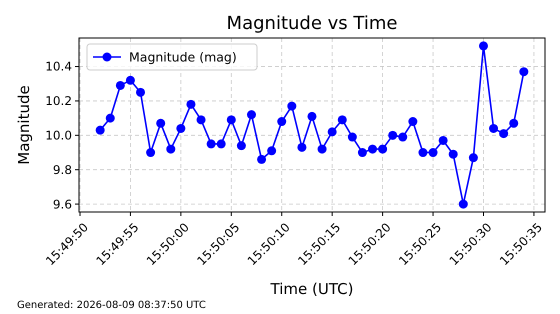  Describe the element at coordinates (58, 67) in the screenshot. I see `y-tick-label: 10.4` at that location.